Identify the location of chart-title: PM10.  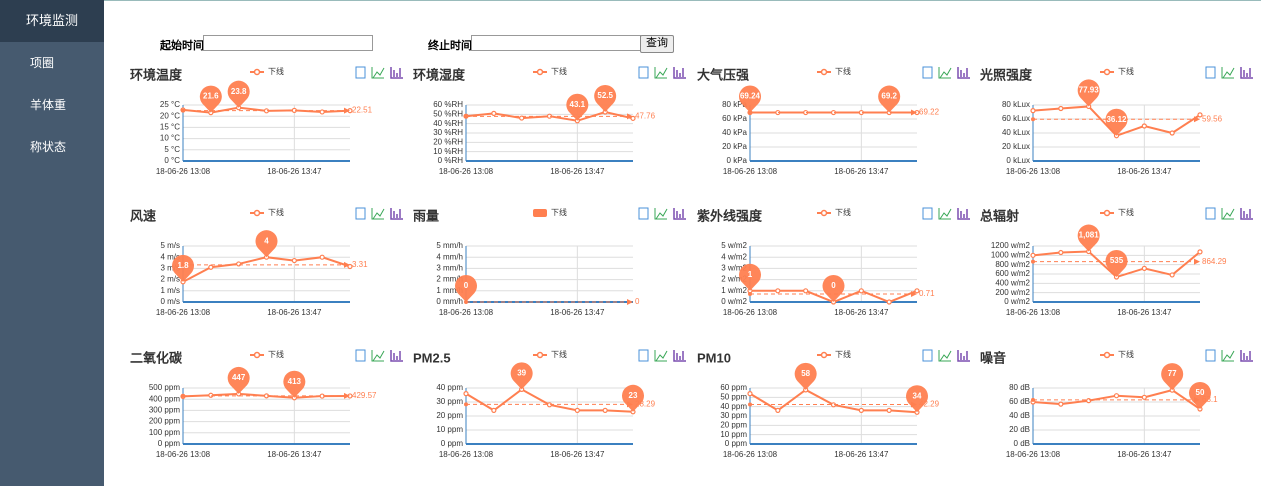
(714, 357).